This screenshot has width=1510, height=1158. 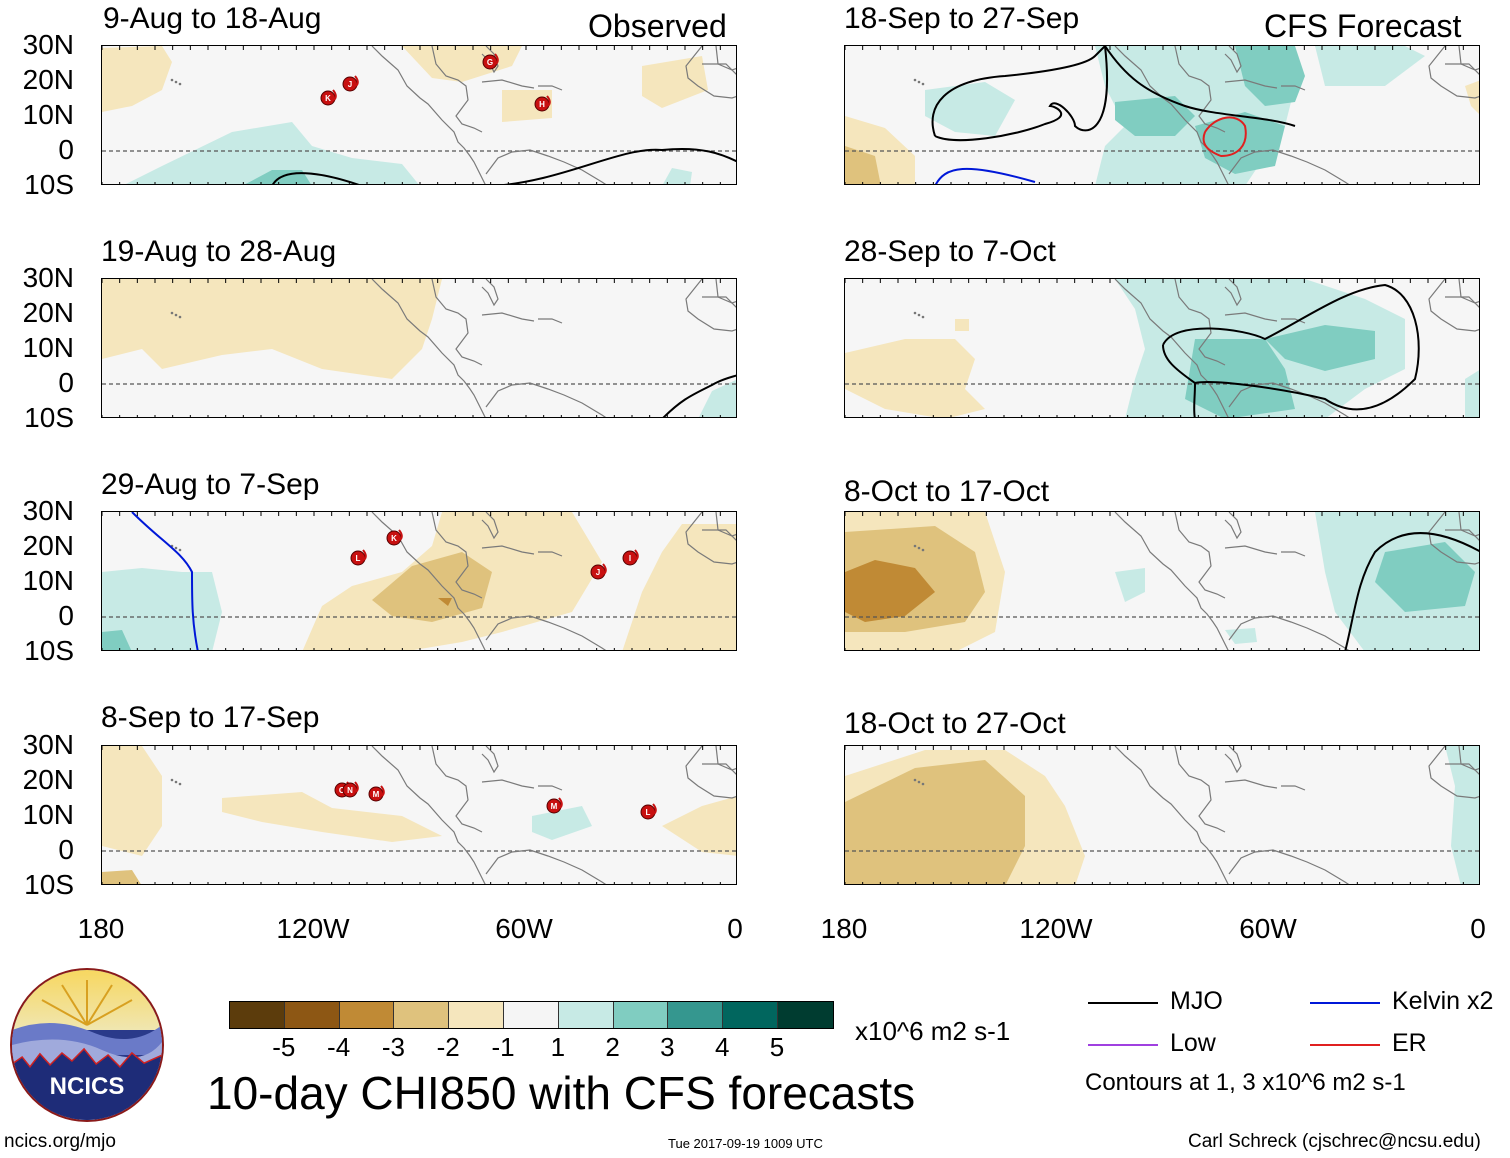 I want to click on legend-label-low: Low, so click(x=1193, y=1043).